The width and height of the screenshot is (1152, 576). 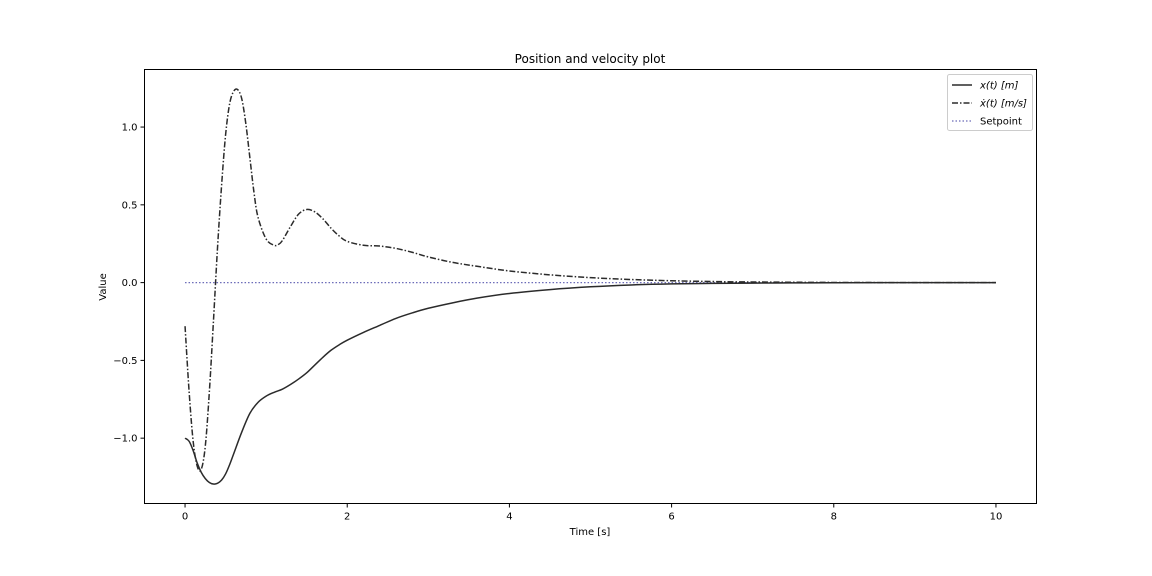 What do you see at coordinates (185, 517) in the screenshot?
I see `x-tick-label: 0` at bounding box center [185, 517].